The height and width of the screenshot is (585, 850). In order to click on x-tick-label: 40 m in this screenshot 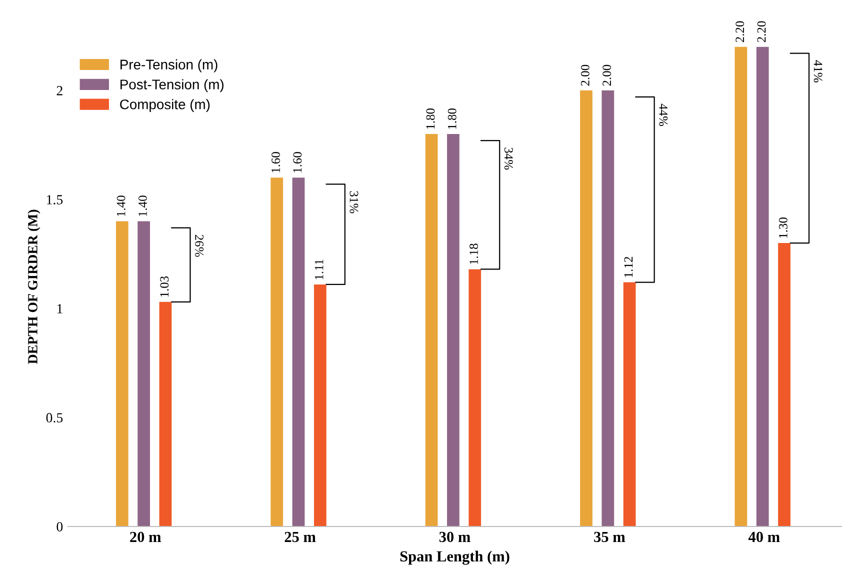, I will do `click(764, 537)`.